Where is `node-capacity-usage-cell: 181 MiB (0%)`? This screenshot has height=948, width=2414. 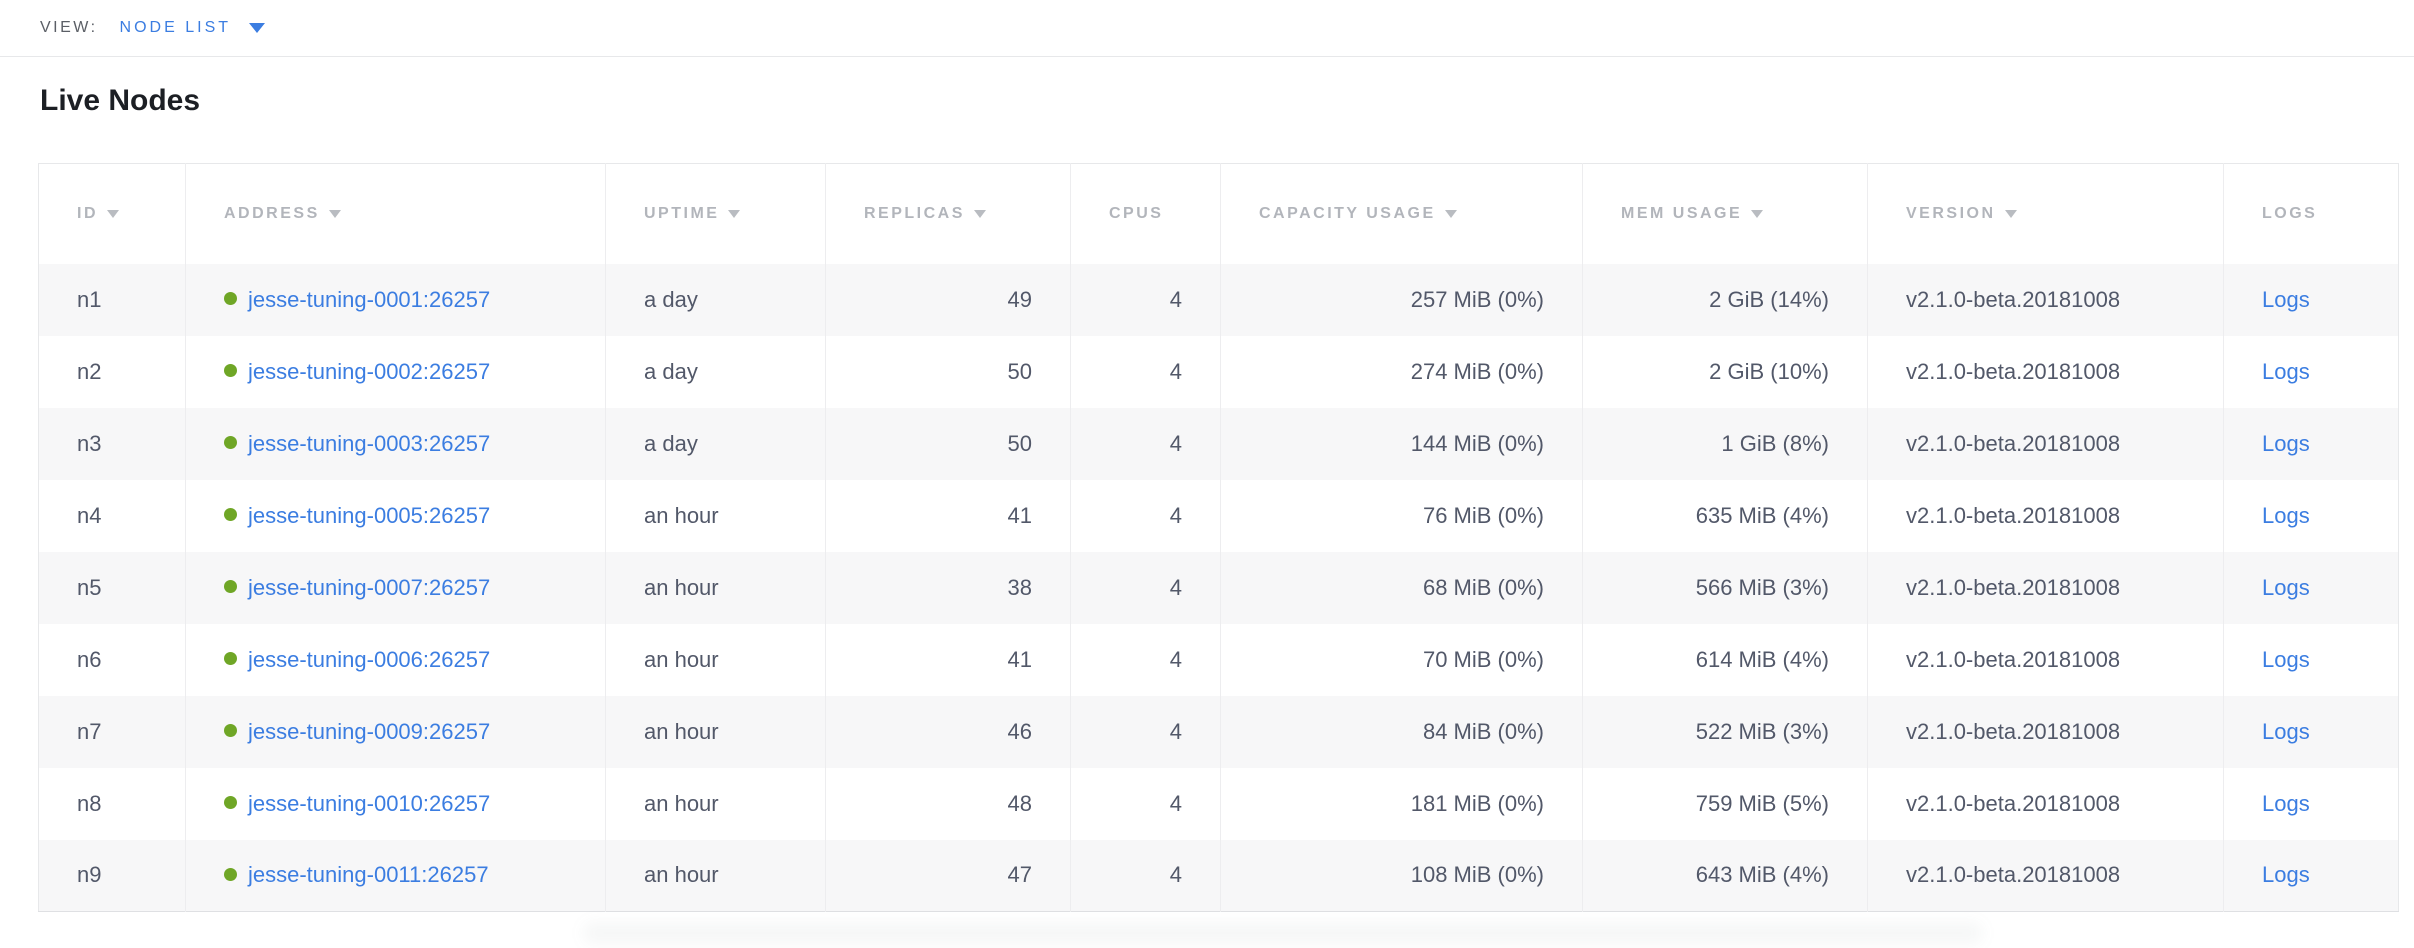 node-capacity-usage-cell: 181 MiB (0%) is located at coordinates (1401, 803).